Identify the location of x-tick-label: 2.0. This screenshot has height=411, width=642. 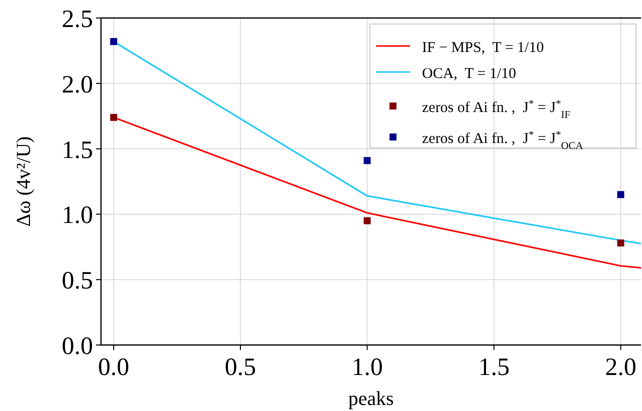
(620, 367).